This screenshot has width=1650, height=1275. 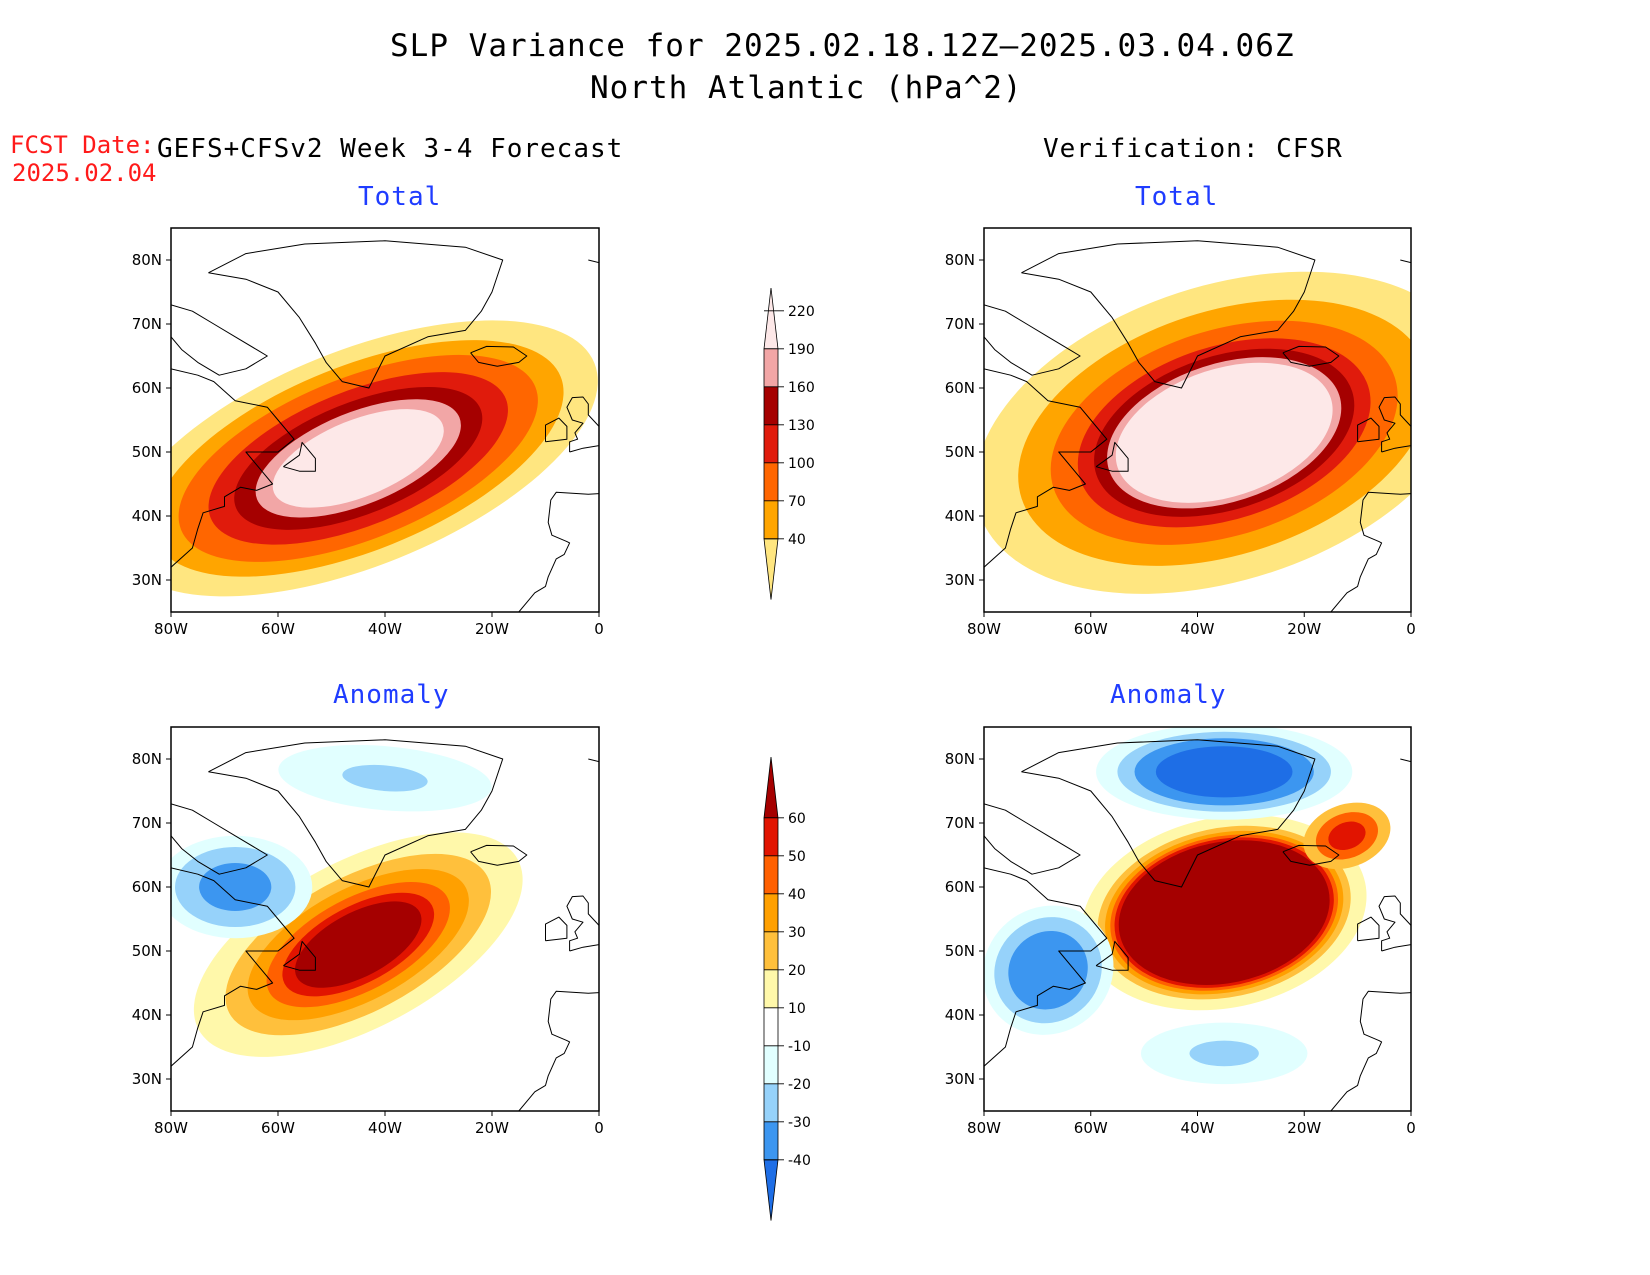 I want to click on panel-title-verif-anomaly: Anomaly, so click(x=1168, y=695).